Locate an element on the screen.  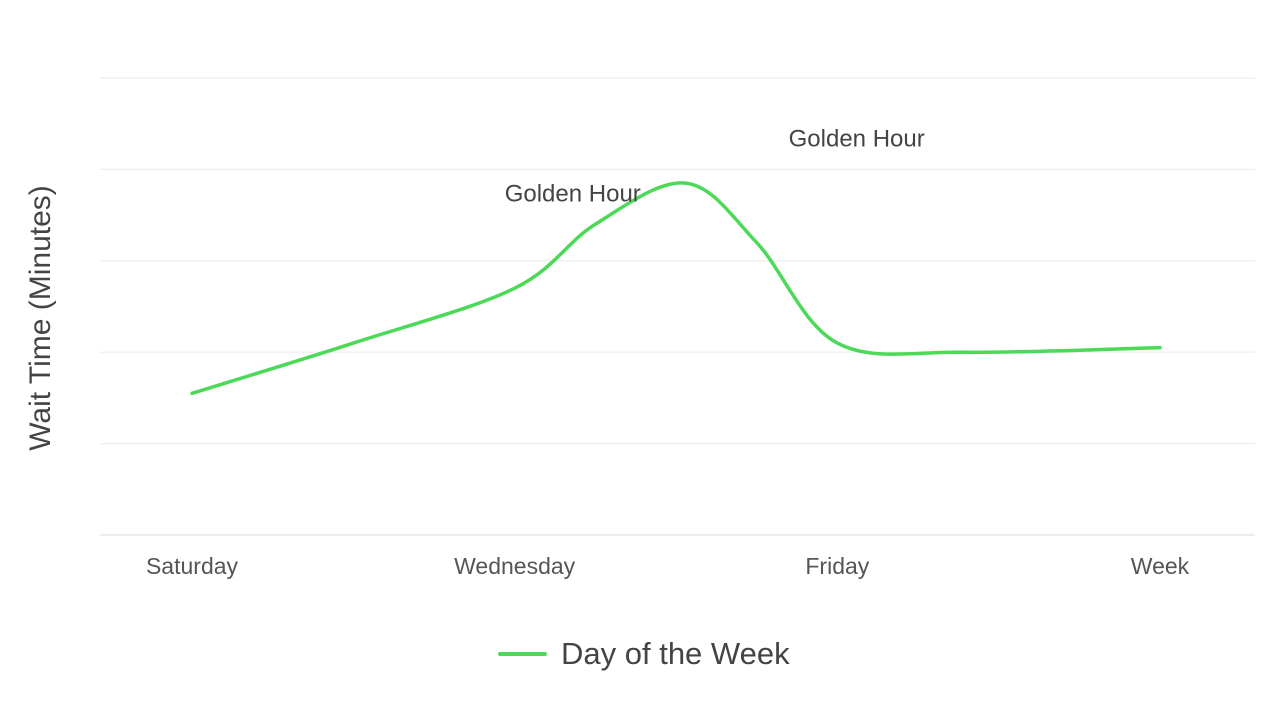
annotations: Golden Hour Golden Hour is located at coordinates (715, 167).